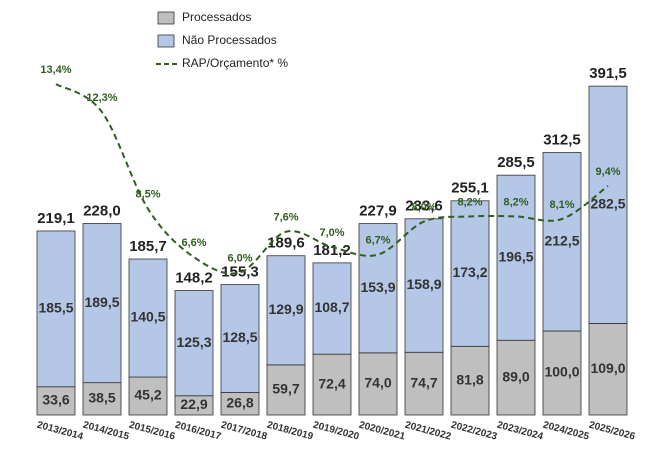 The width and height of the screenshot is (663, 459). Describe the element at coordinates (101, 398) in the screenshot. I see `value-label: 38,5` at that location.